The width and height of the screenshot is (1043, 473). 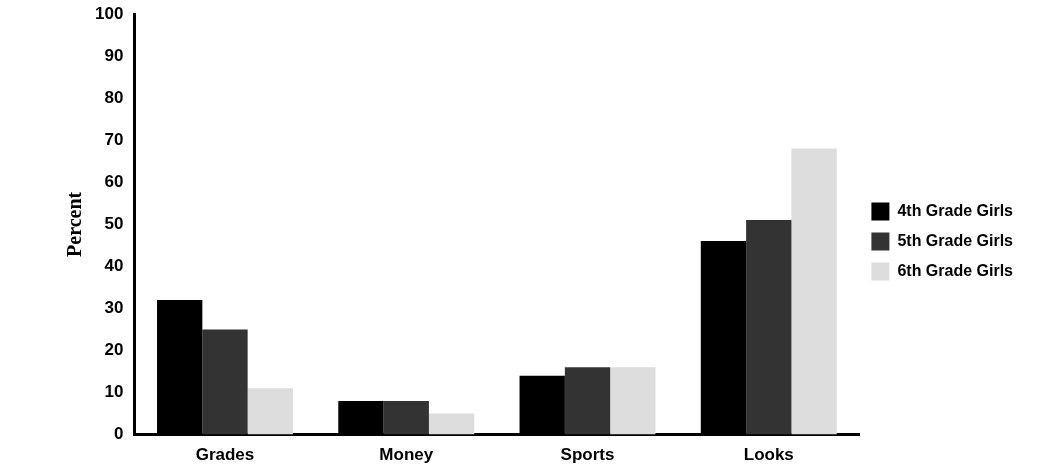 What do you see at coordinates (109, 13) in the screenshot?
I see `y-tick-label: 100` at bounding box center [109, 13].